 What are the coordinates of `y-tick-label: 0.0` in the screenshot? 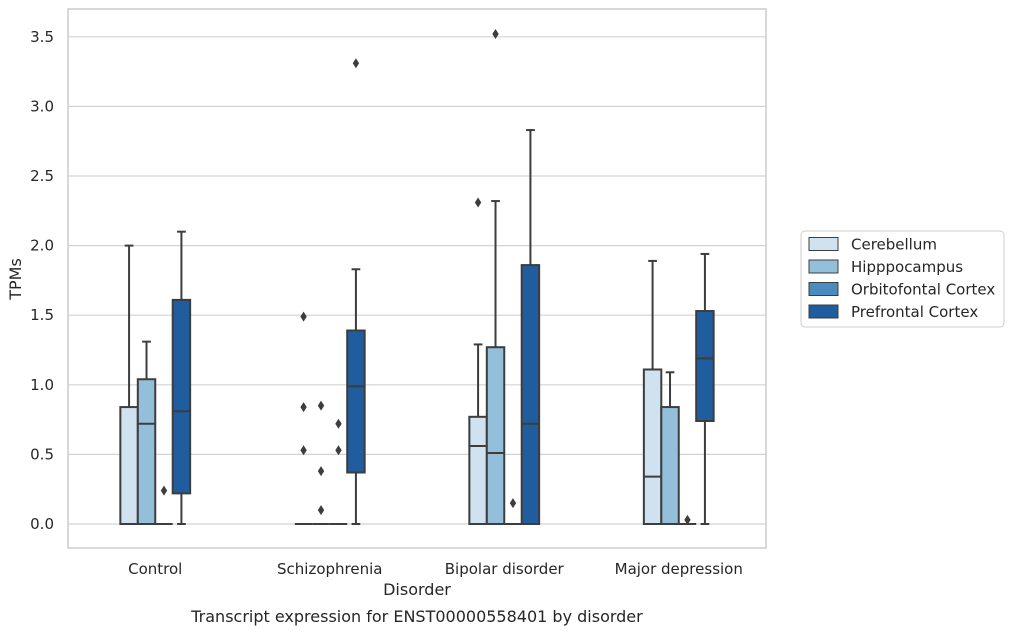 It's located at (42, 524).